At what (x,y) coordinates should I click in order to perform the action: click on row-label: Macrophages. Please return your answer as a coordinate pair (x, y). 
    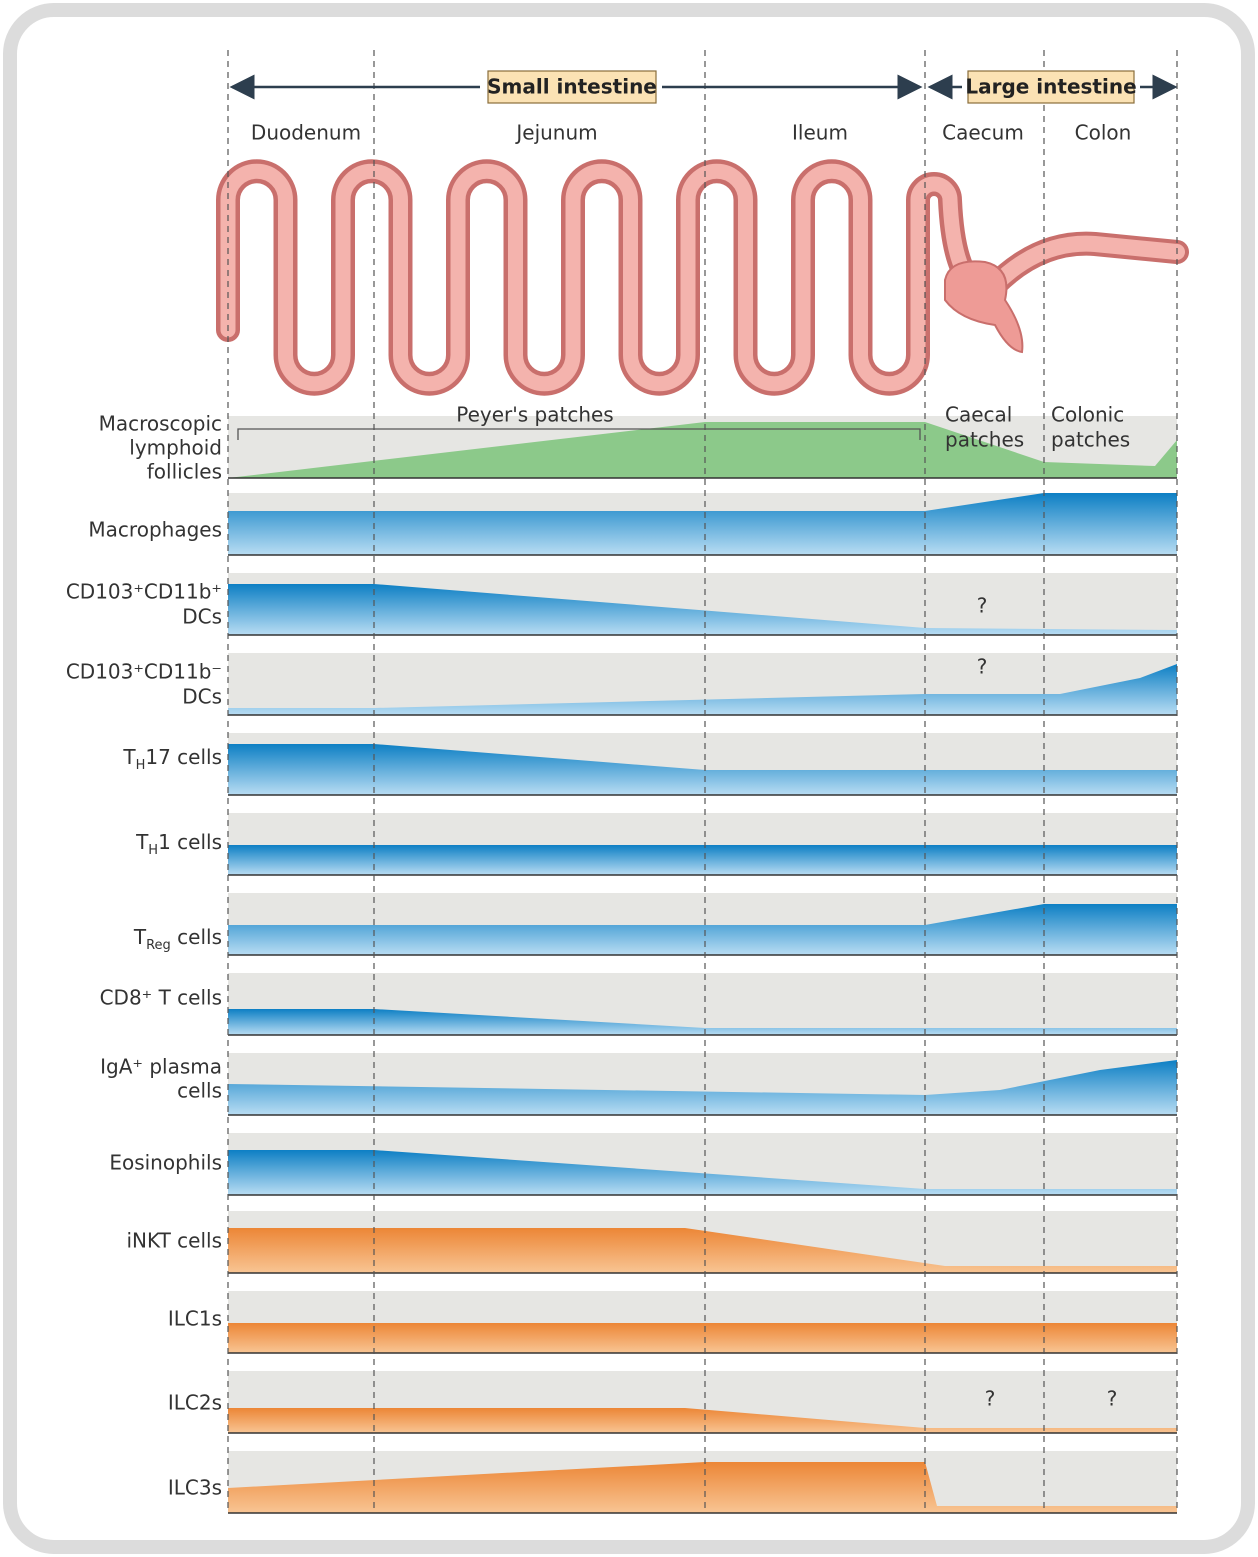
    Looking at the image, I should click on (155, 530).